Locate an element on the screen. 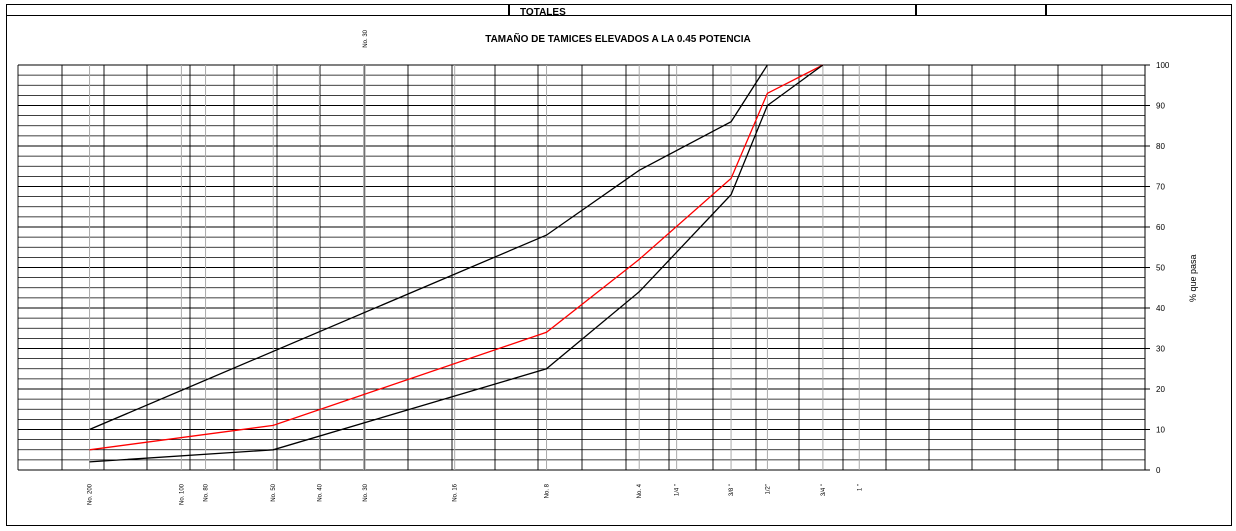 Image resolution: width=1236 pixels, height=531 pixels. y-tick-label: 30 is located at coordinates (1160, 349).